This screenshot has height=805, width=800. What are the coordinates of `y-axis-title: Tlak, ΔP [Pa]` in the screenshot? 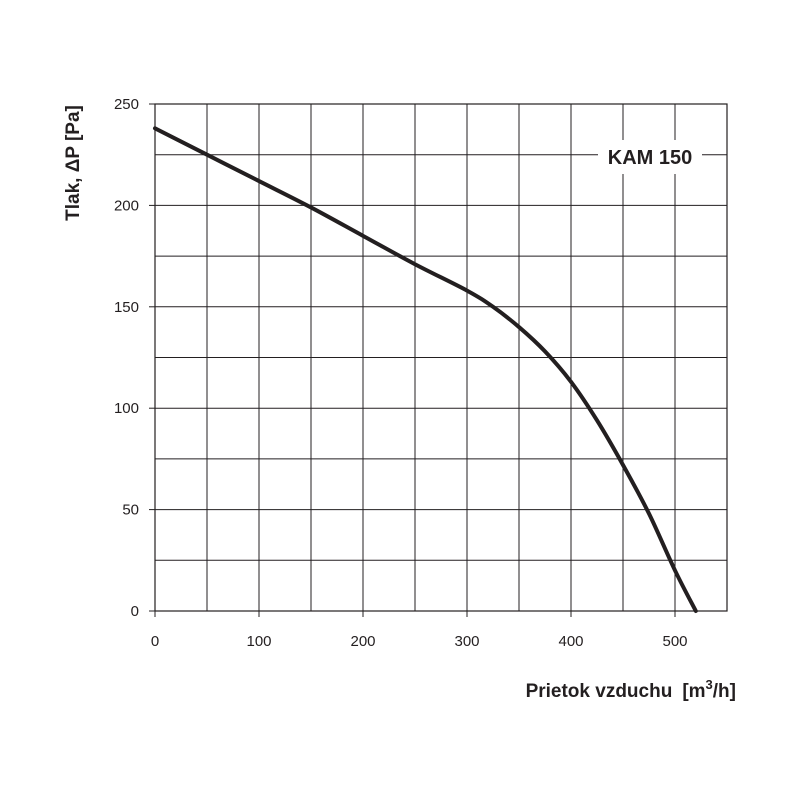 It's located at (73, 163).